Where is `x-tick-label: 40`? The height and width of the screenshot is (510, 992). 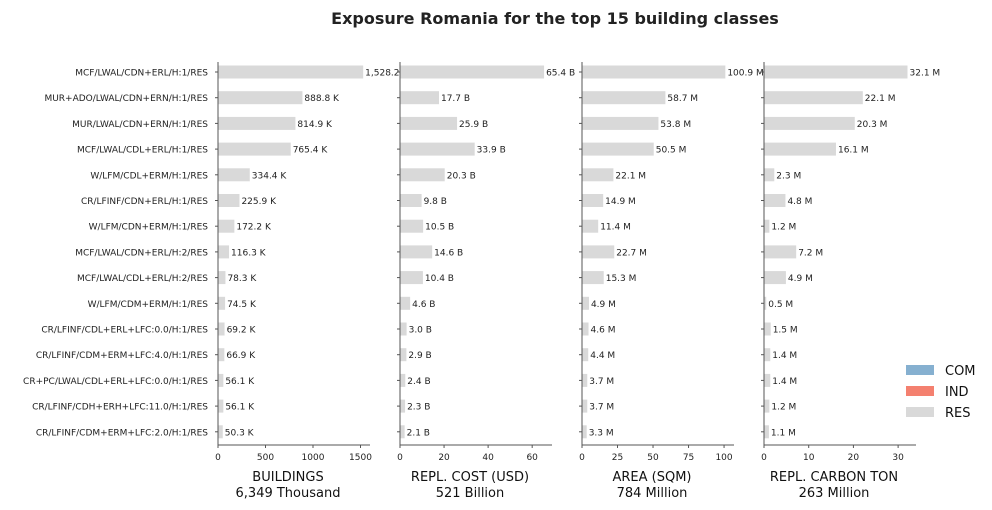
x-tick-label: 40 is located at coordinates (488, 458).